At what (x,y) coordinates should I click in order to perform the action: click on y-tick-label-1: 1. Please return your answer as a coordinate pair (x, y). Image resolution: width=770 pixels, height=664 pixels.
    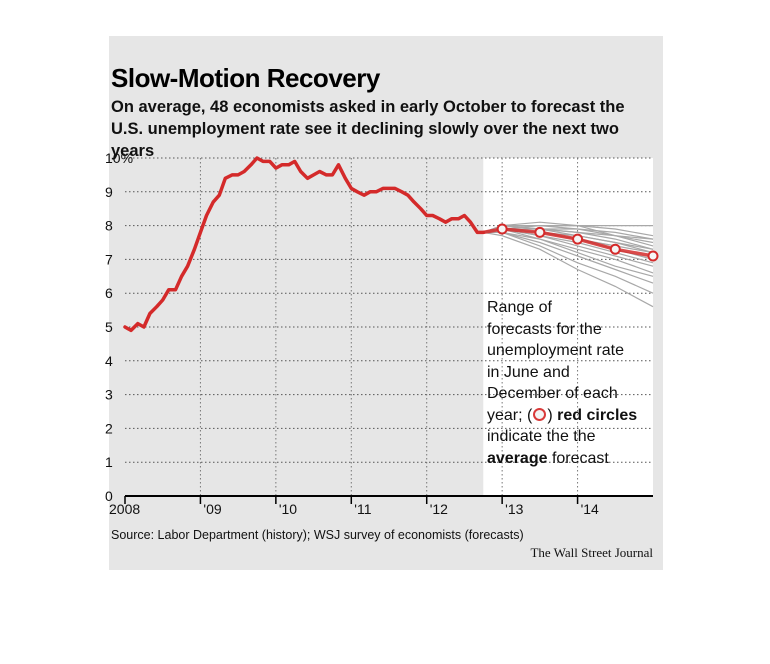
    Looking at the image, I should click on (109, 462).